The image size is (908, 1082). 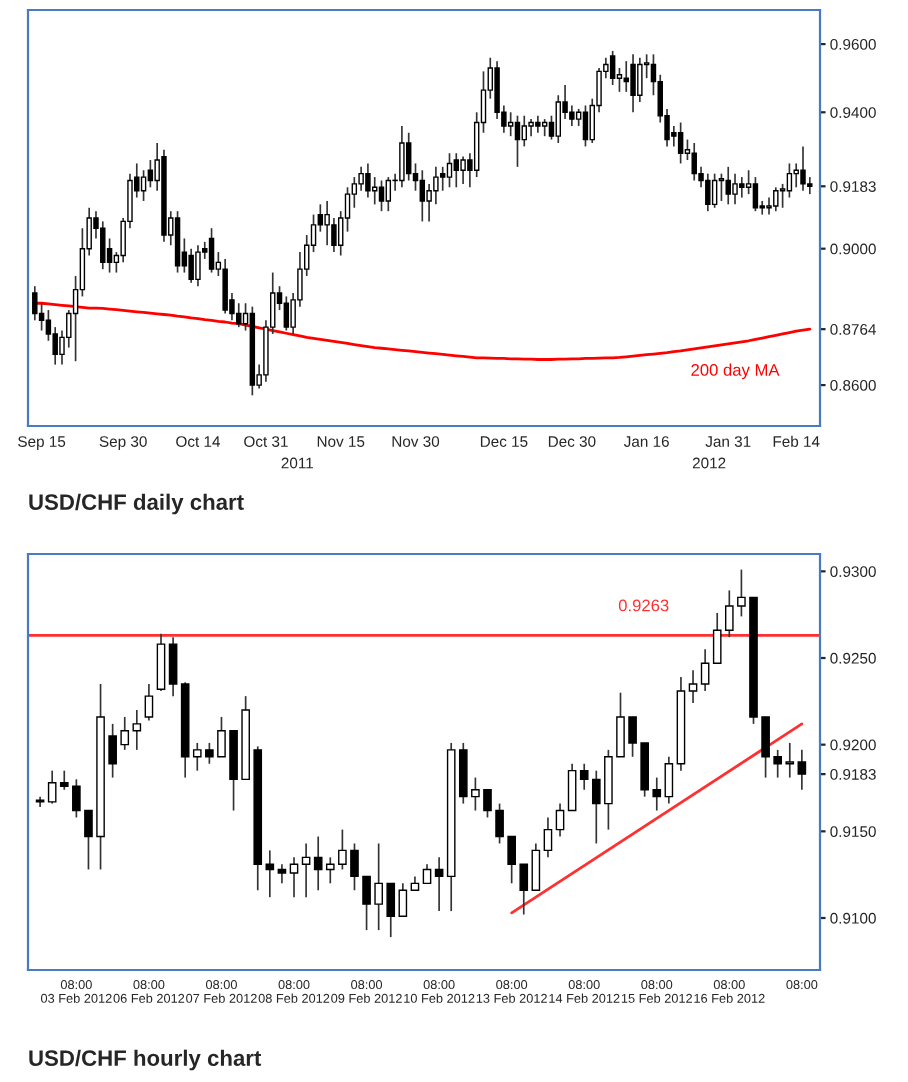 What do you see at coordinates (643, 605) in the screenshot?
I see `ref-line-label: 0.9263` at bounding box center [643, 605].